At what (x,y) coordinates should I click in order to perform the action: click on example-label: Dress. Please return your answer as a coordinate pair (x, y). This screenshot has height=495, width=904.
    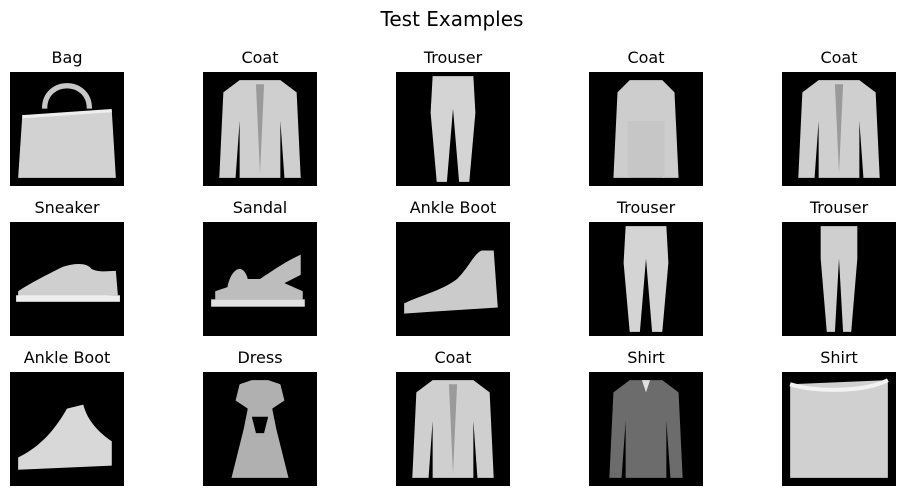
    Looking at the image, I should click on (260, 357).